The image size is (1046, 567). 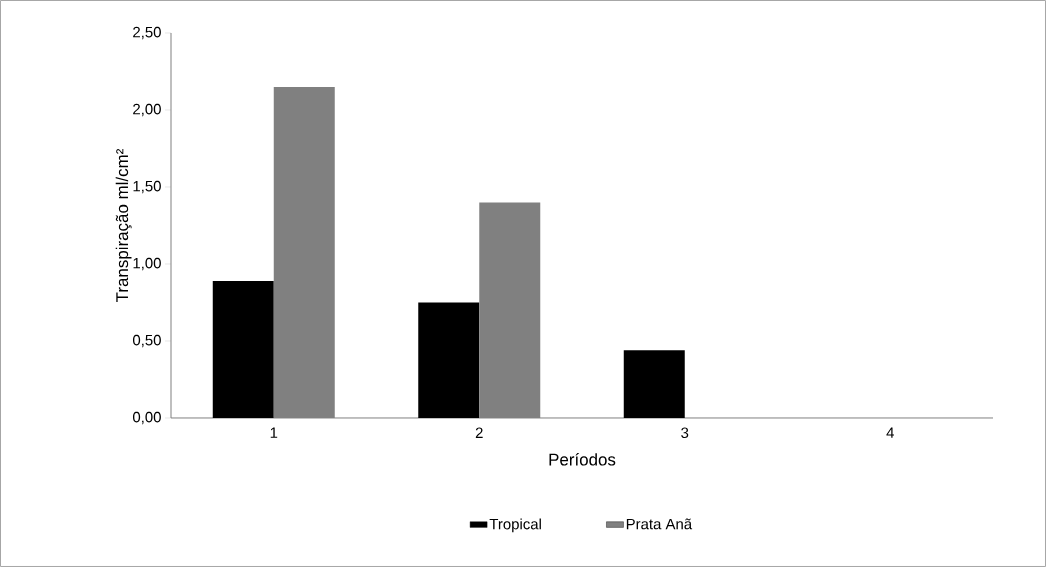 I want to click on x-tick-label: 4, so click(x=890, y=432).